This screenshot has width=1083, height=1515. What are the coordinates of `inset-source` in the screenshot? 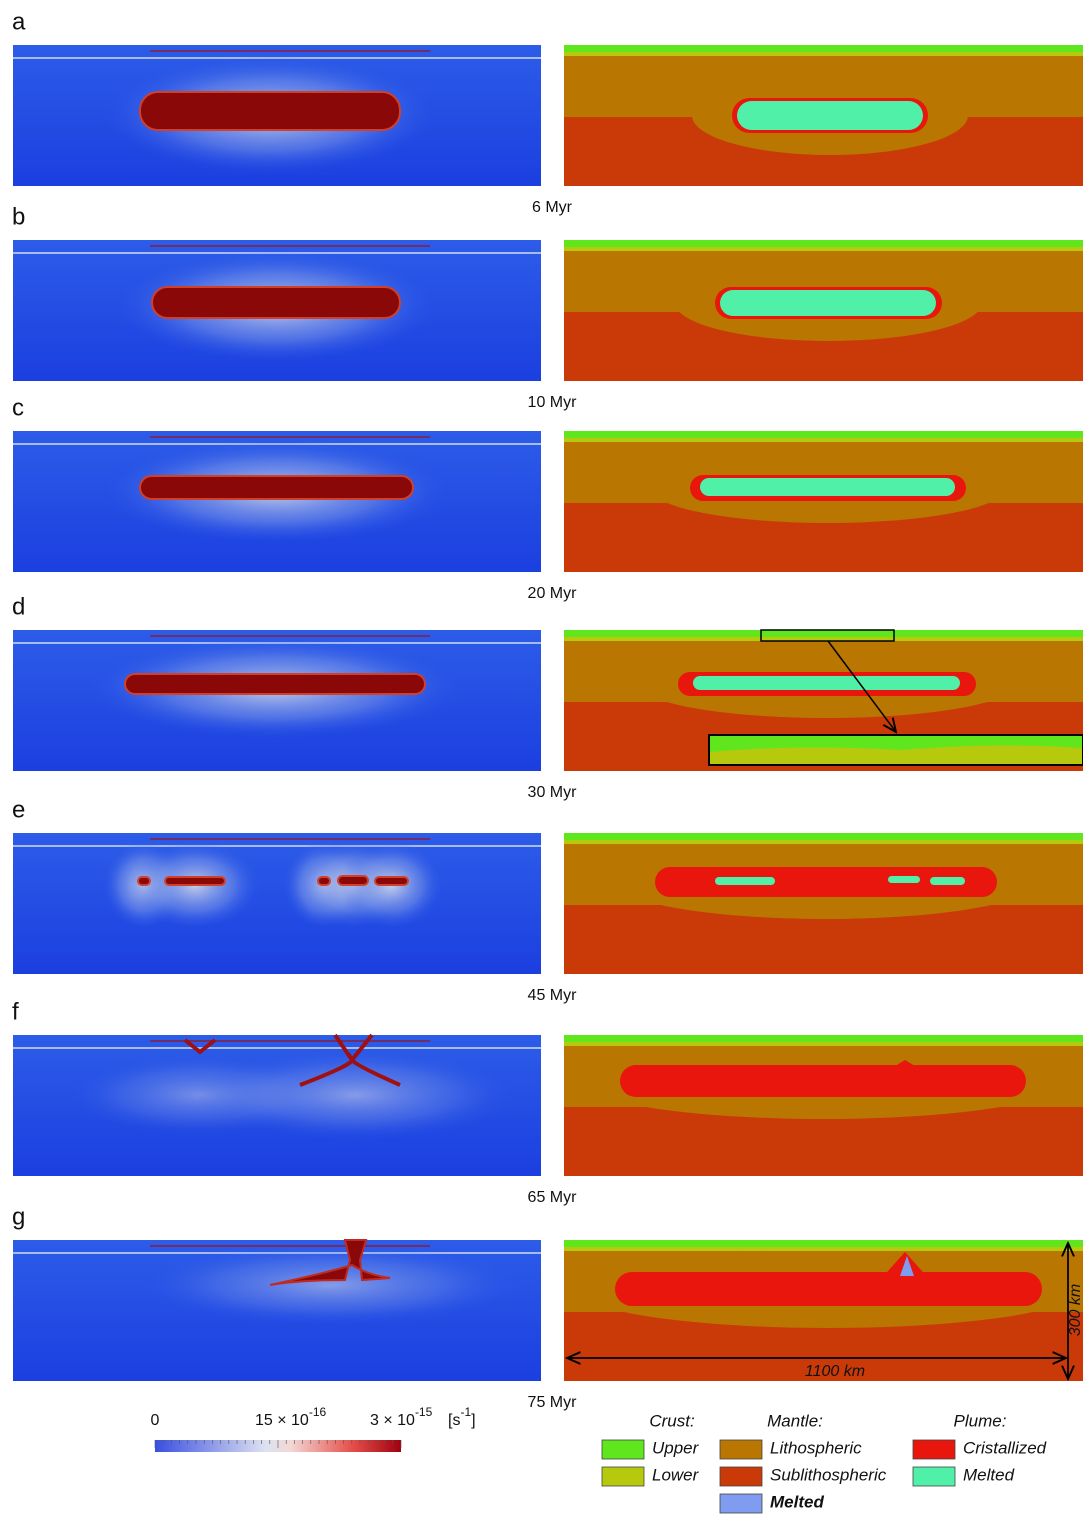 It's located at (827, 635).